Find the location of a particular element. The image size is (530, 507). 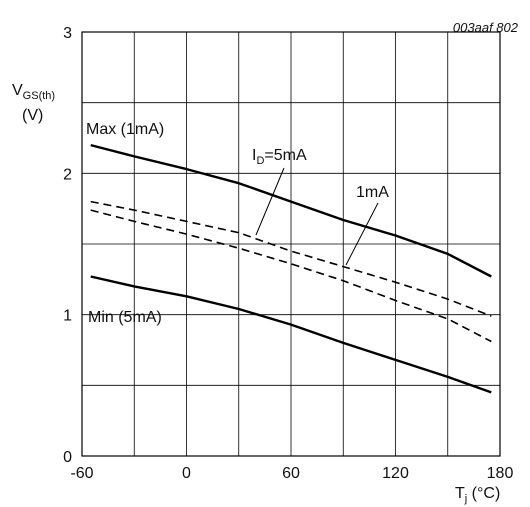

y-tick-label: 3 is located at coordinates (67, 33).